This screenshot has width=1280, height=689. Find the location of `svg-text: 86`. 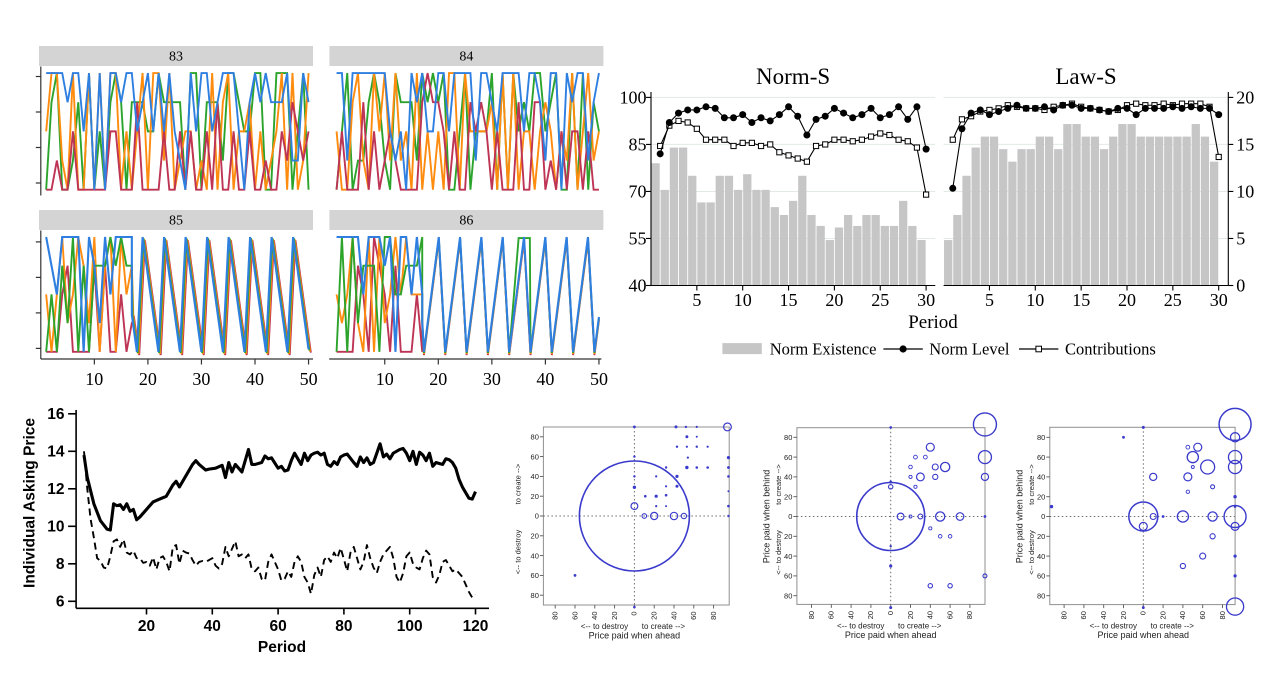

svg-text: 86 is located at coordinates (466, 221).